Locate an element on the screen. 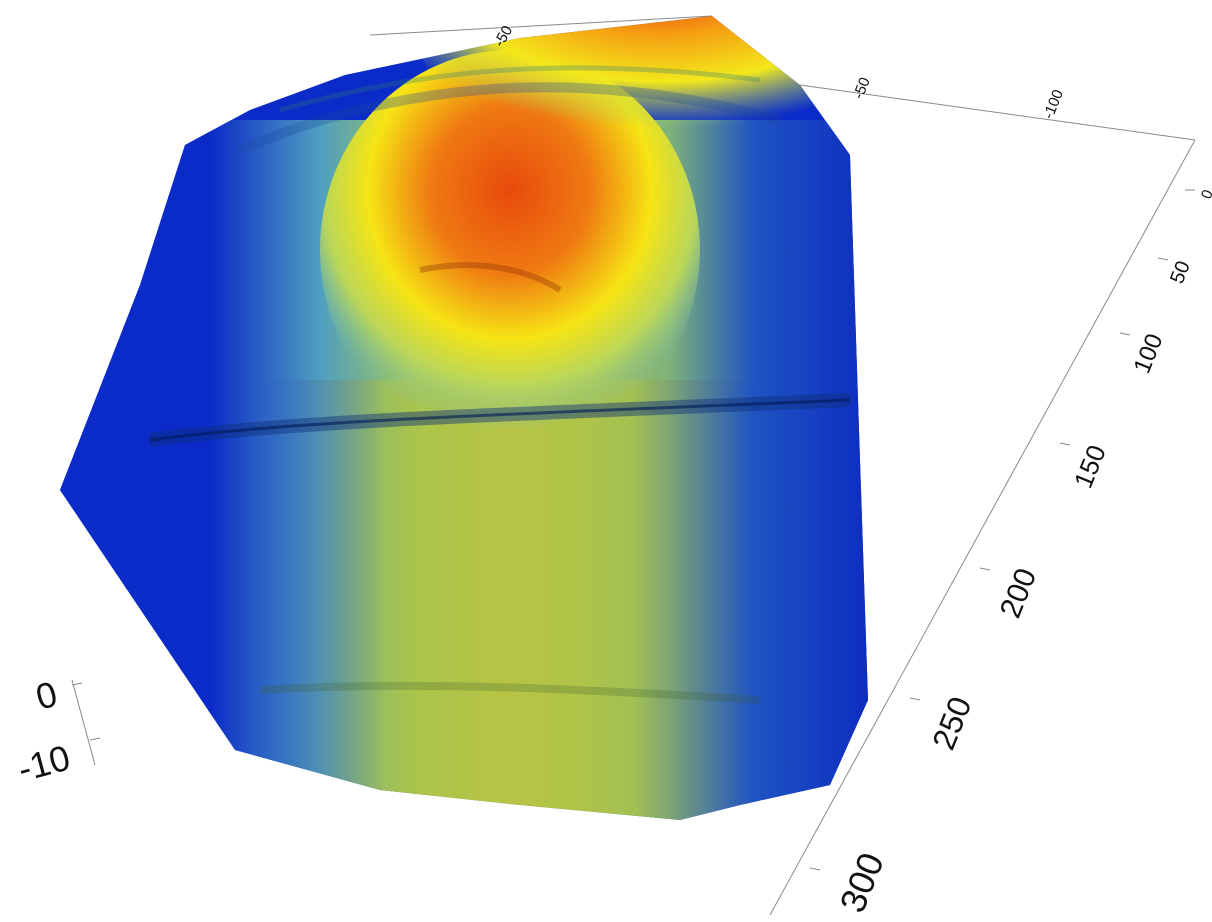 The width and height of the screenshot is (1212, 922). right-tick-label: 200 is located at coordinates (1018, 593).